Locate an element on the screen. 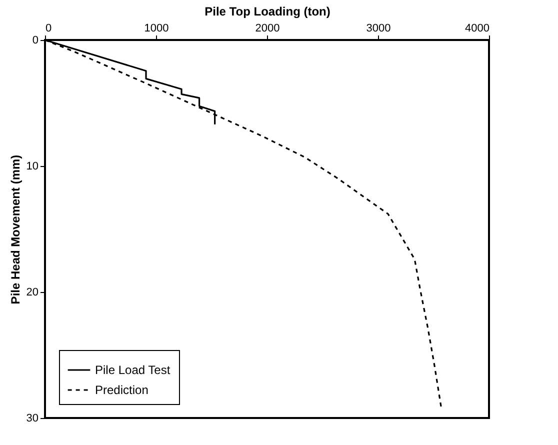  x-tick-label: 1000 is located at coordinates (156, 28).